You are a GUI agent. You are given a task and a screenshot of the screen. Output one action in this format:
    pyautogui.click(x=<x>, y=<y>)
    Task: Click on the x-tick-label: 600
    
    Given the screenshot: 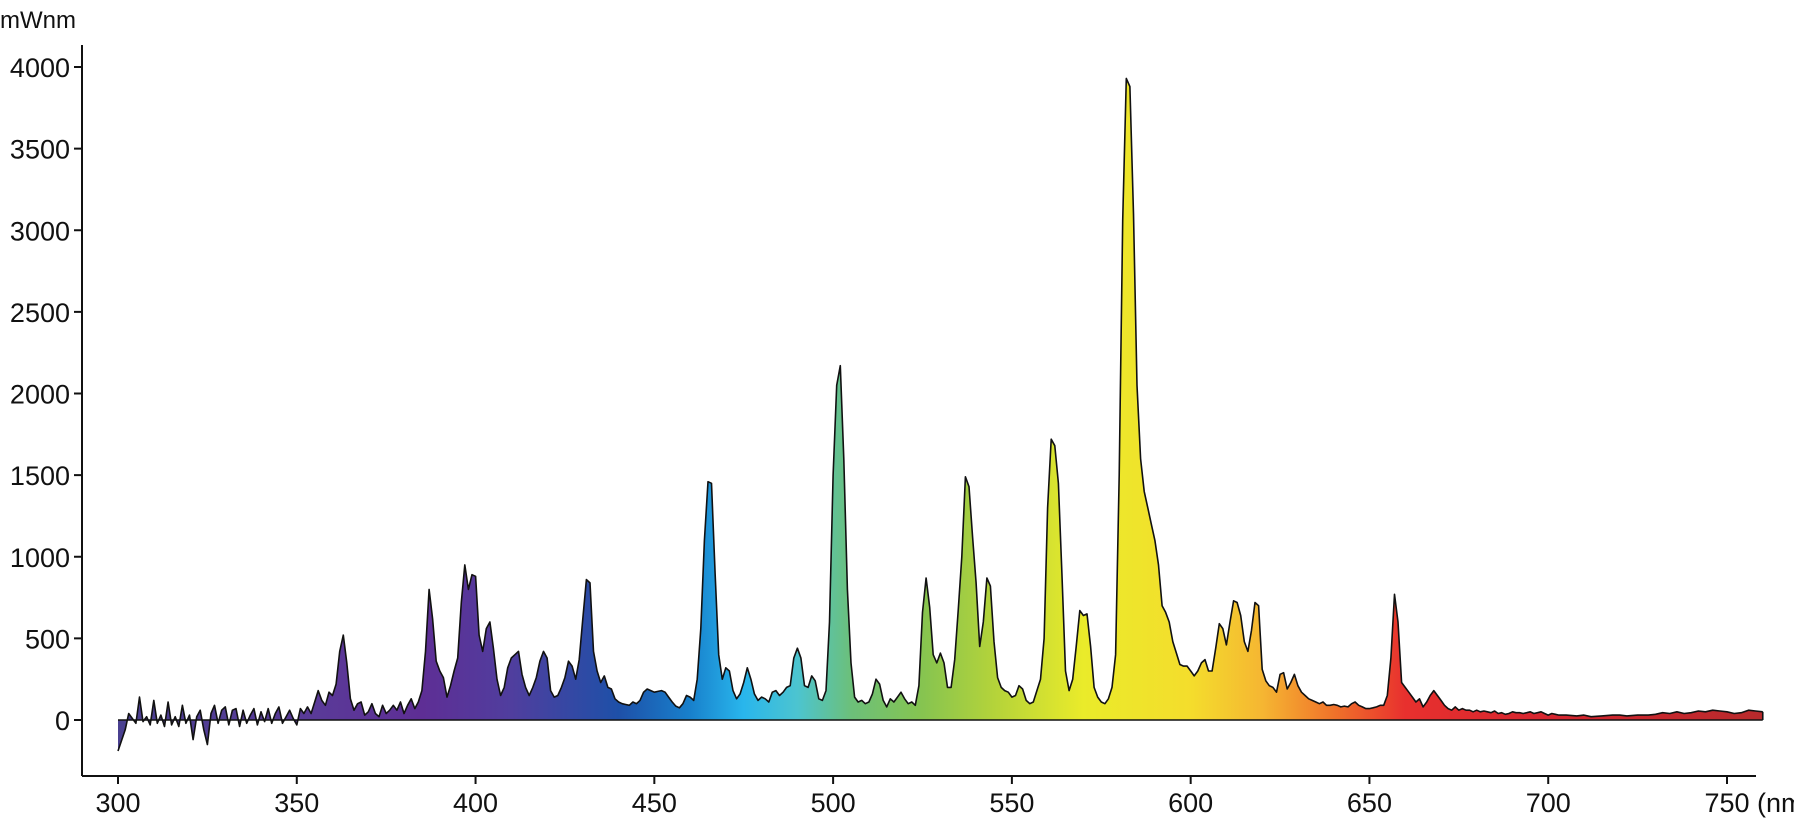 What is the action you would take?
    pyautogui.click(x=1190, y=803)
    